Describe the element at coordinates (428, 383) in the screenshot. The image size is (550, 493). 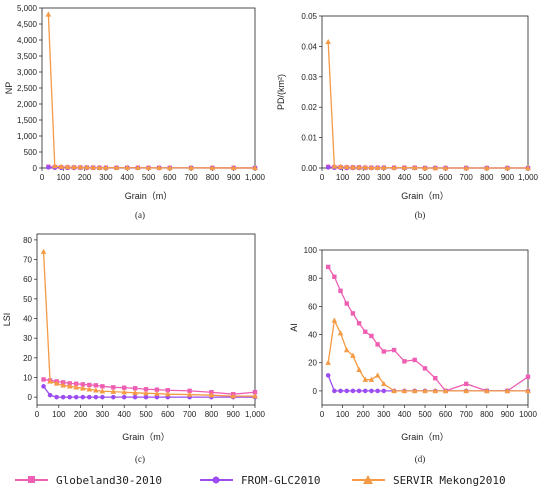
I see `series-fromglc` at that location.